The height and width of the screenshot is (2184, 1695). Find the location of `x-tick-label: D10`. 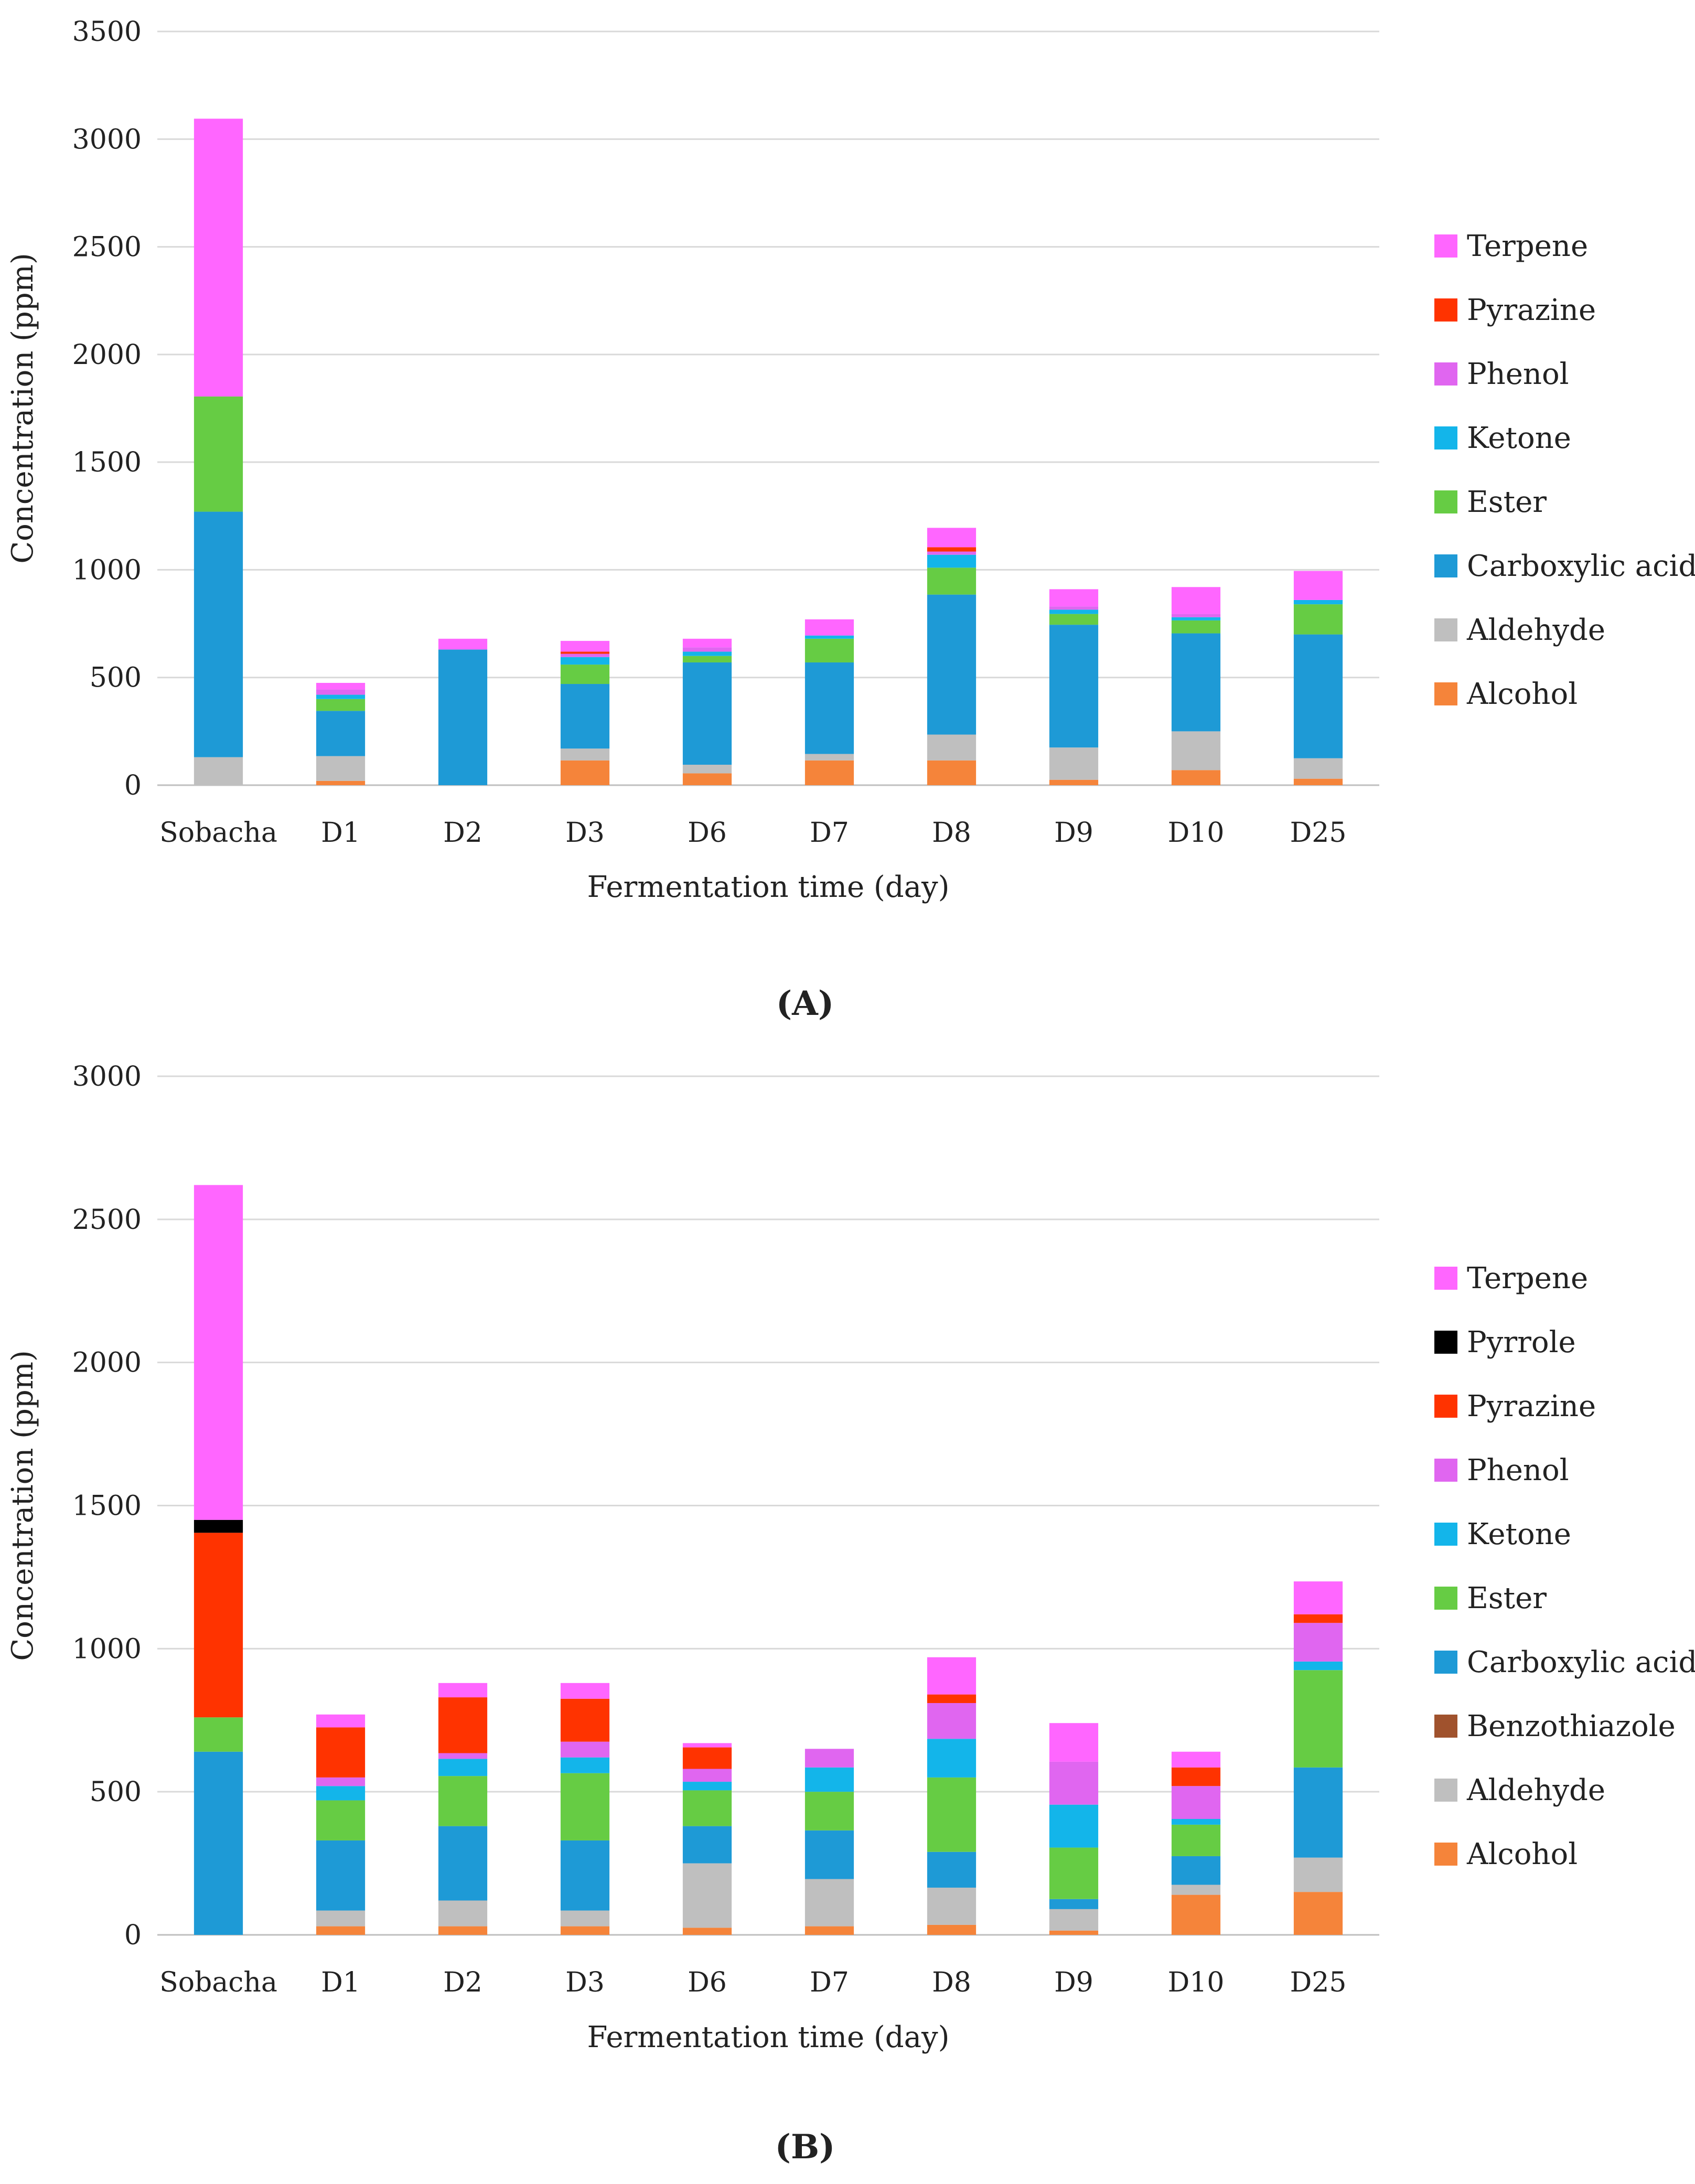

x-tick-label: D10 is located at coordinates (1197, 833).